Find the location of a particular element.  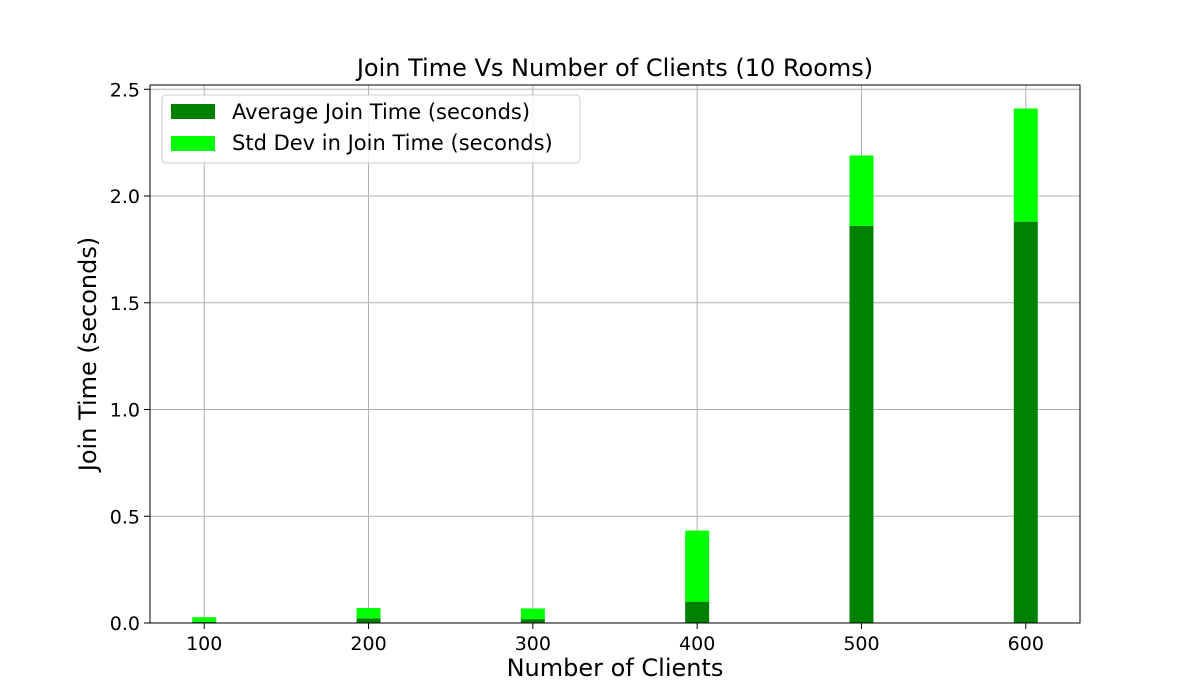

y-axis-label: Join Time (seconds) is located at coordinates (88, 355).